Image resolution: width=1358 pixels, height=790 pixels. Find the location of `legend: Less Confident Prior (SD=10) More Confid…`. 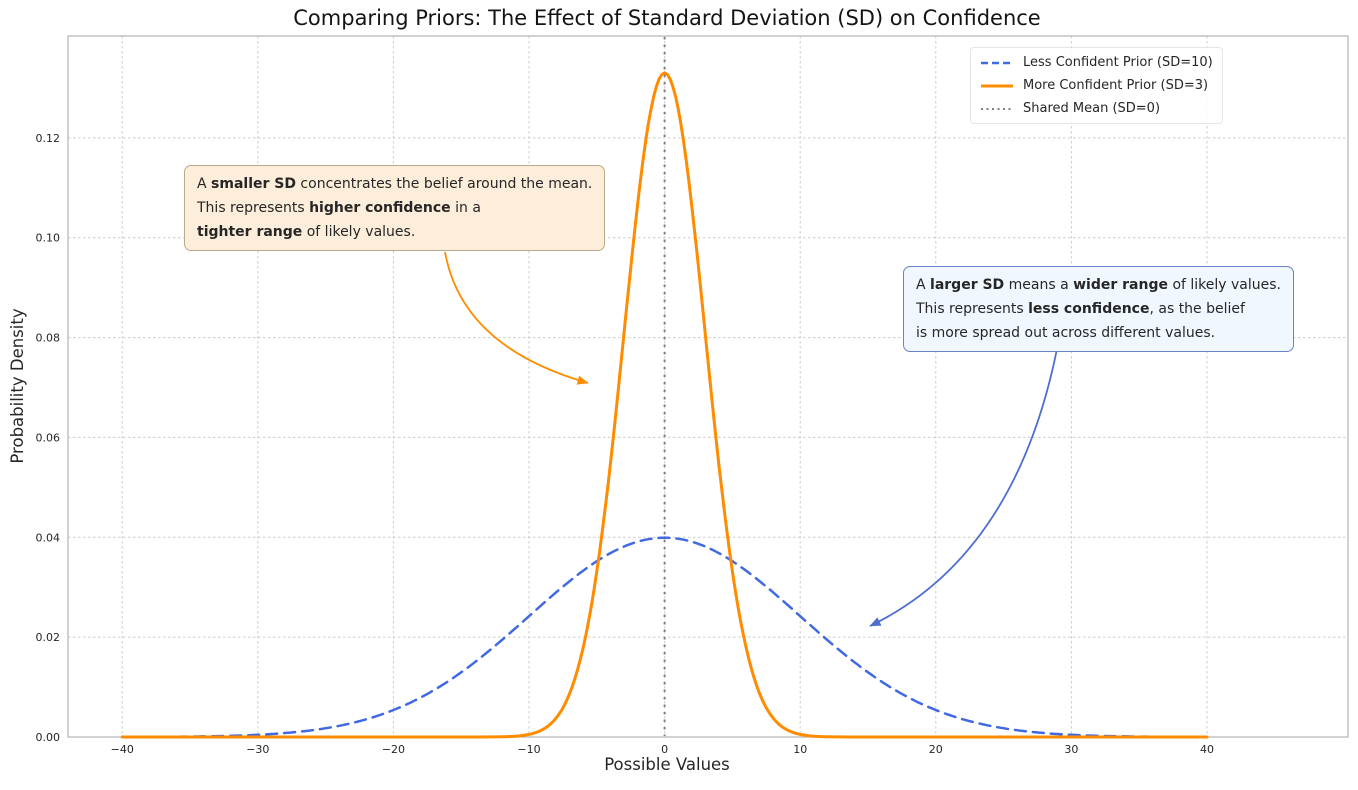

legend: Less Confident Prior (SD=10) More Confid… is located at coordinates (1096, 85).